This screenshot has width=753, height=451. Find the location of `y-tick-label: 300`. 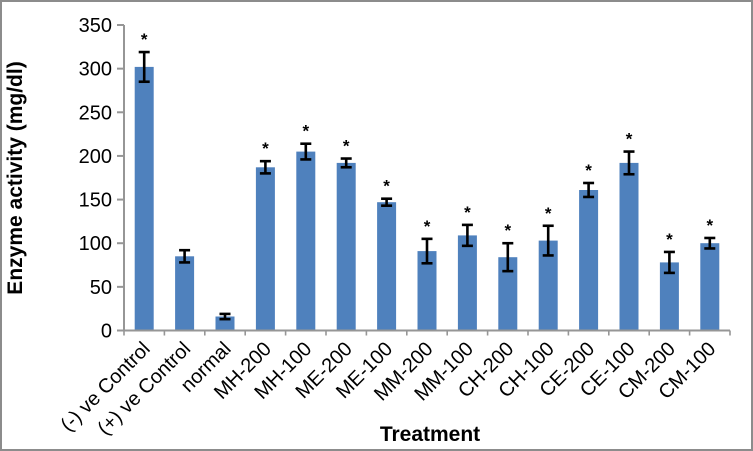

y-tick-label: 300 is located at coordinates (95, 70).